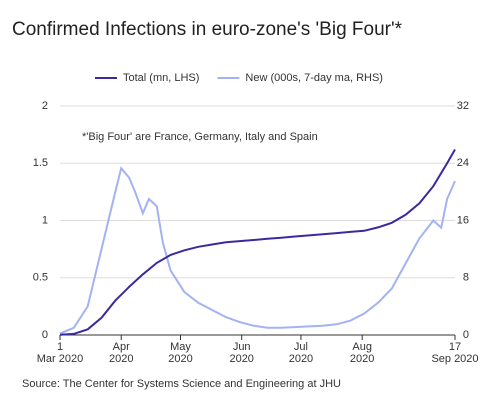  Describe the element at coordinates (362, 347) in the screenshot. I see `x-tick-label-line: Aug` at that location.